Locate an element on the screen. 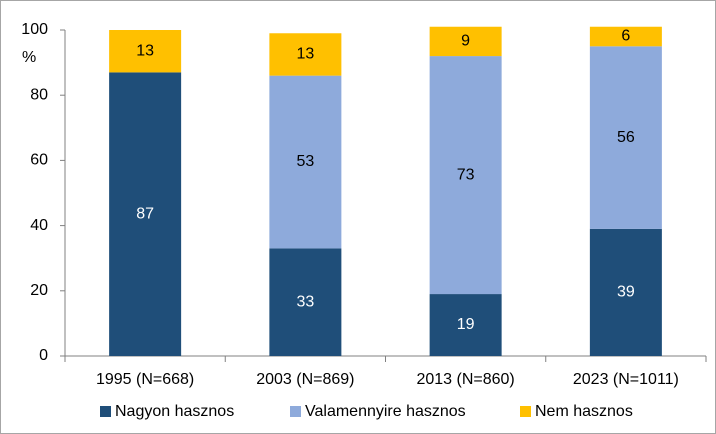  legend-label: Valamennyire hasznos is located at coordinates (385, 411).